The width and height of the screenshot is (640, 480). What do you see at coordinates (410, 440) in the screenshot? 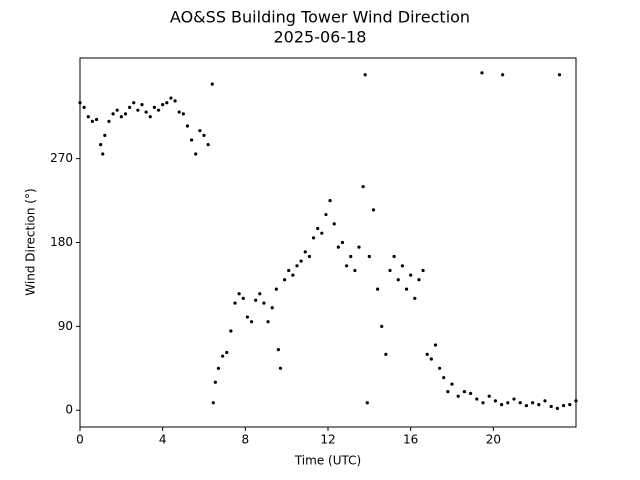
I see `x-tick-label: 16` at bounding box center [410, 440].